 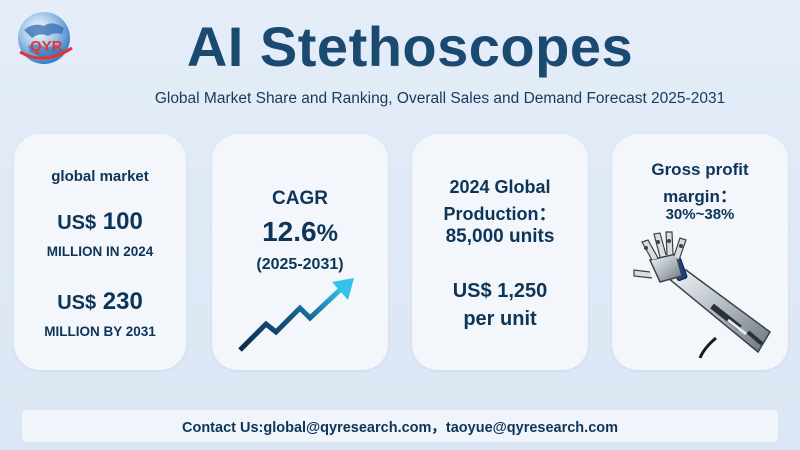 I want to click on margin-line-1: Gross profit, so click(x=700, y=169).